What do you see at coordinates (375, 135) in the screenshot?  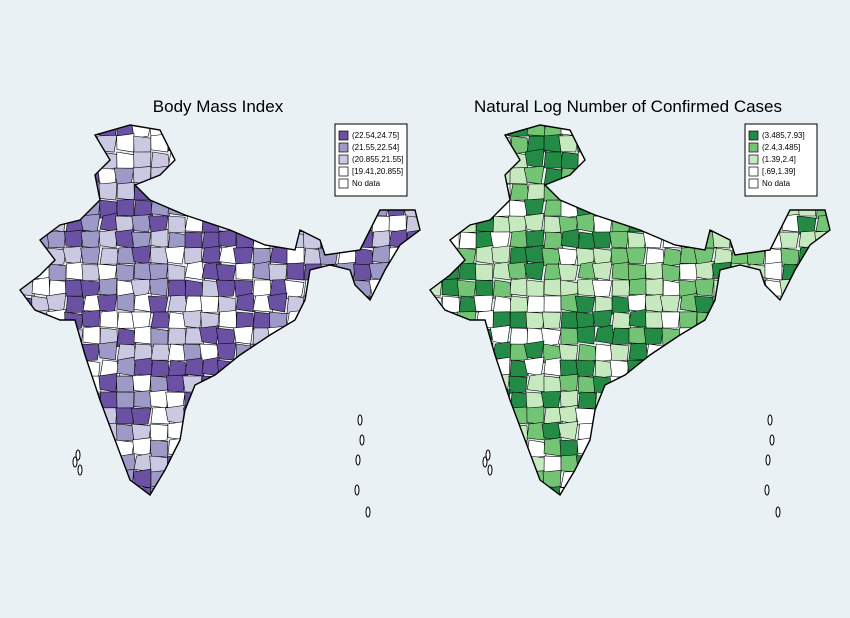 I see `legend-label: (22.54,24.75]` at bounding box center [375, 135].